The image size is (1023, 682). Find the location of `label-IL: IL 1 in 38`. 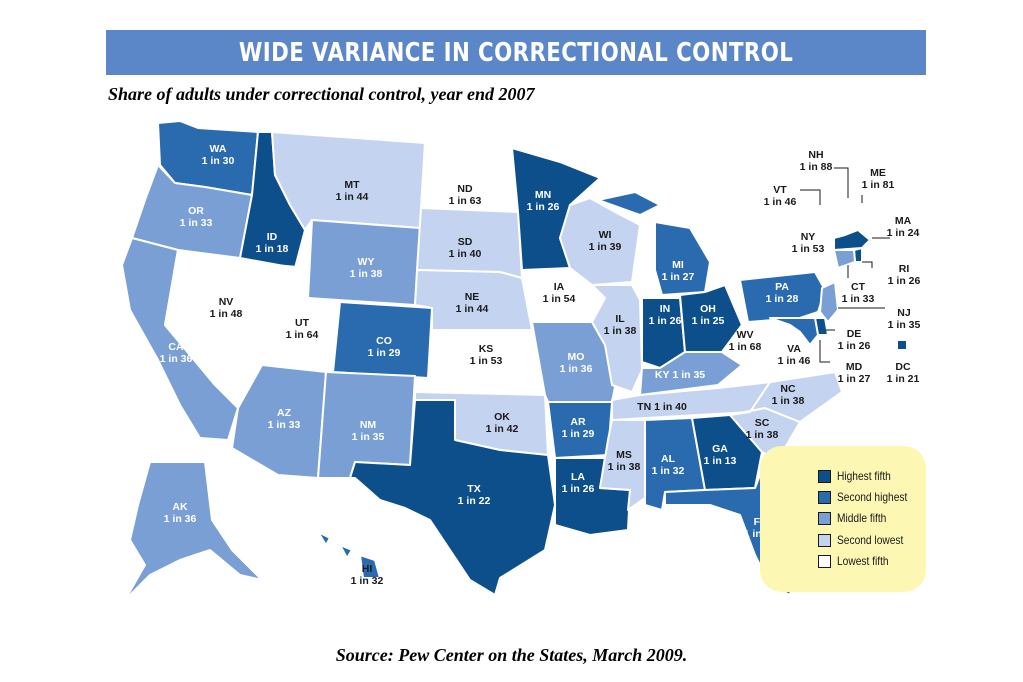

label-IL: IL 1 in 38 is located at coordinates (620, 325).